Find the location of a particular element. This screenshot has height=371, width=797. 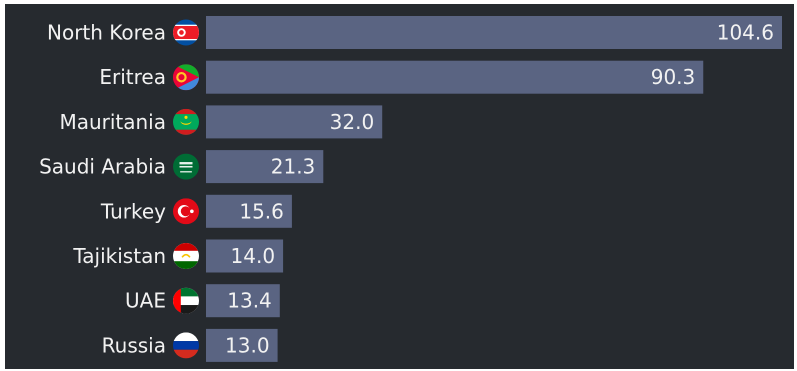

category-label: UAE is located at coordinates (145, 301).